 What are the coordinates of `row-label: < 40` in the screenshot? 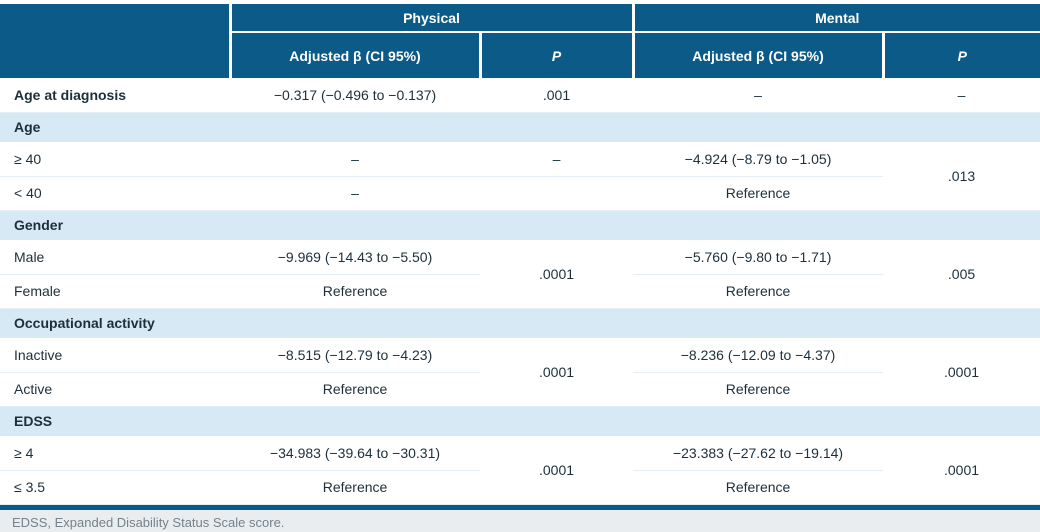 It's located at (115, 193).